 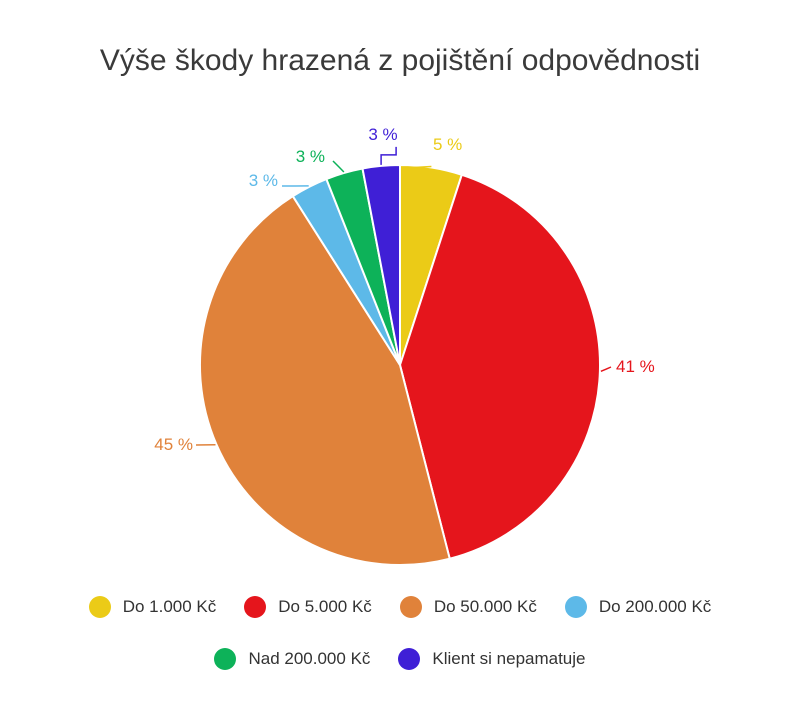 I want to click on legend-label: Klient si nepamatuje, so click(x=509, y=658).